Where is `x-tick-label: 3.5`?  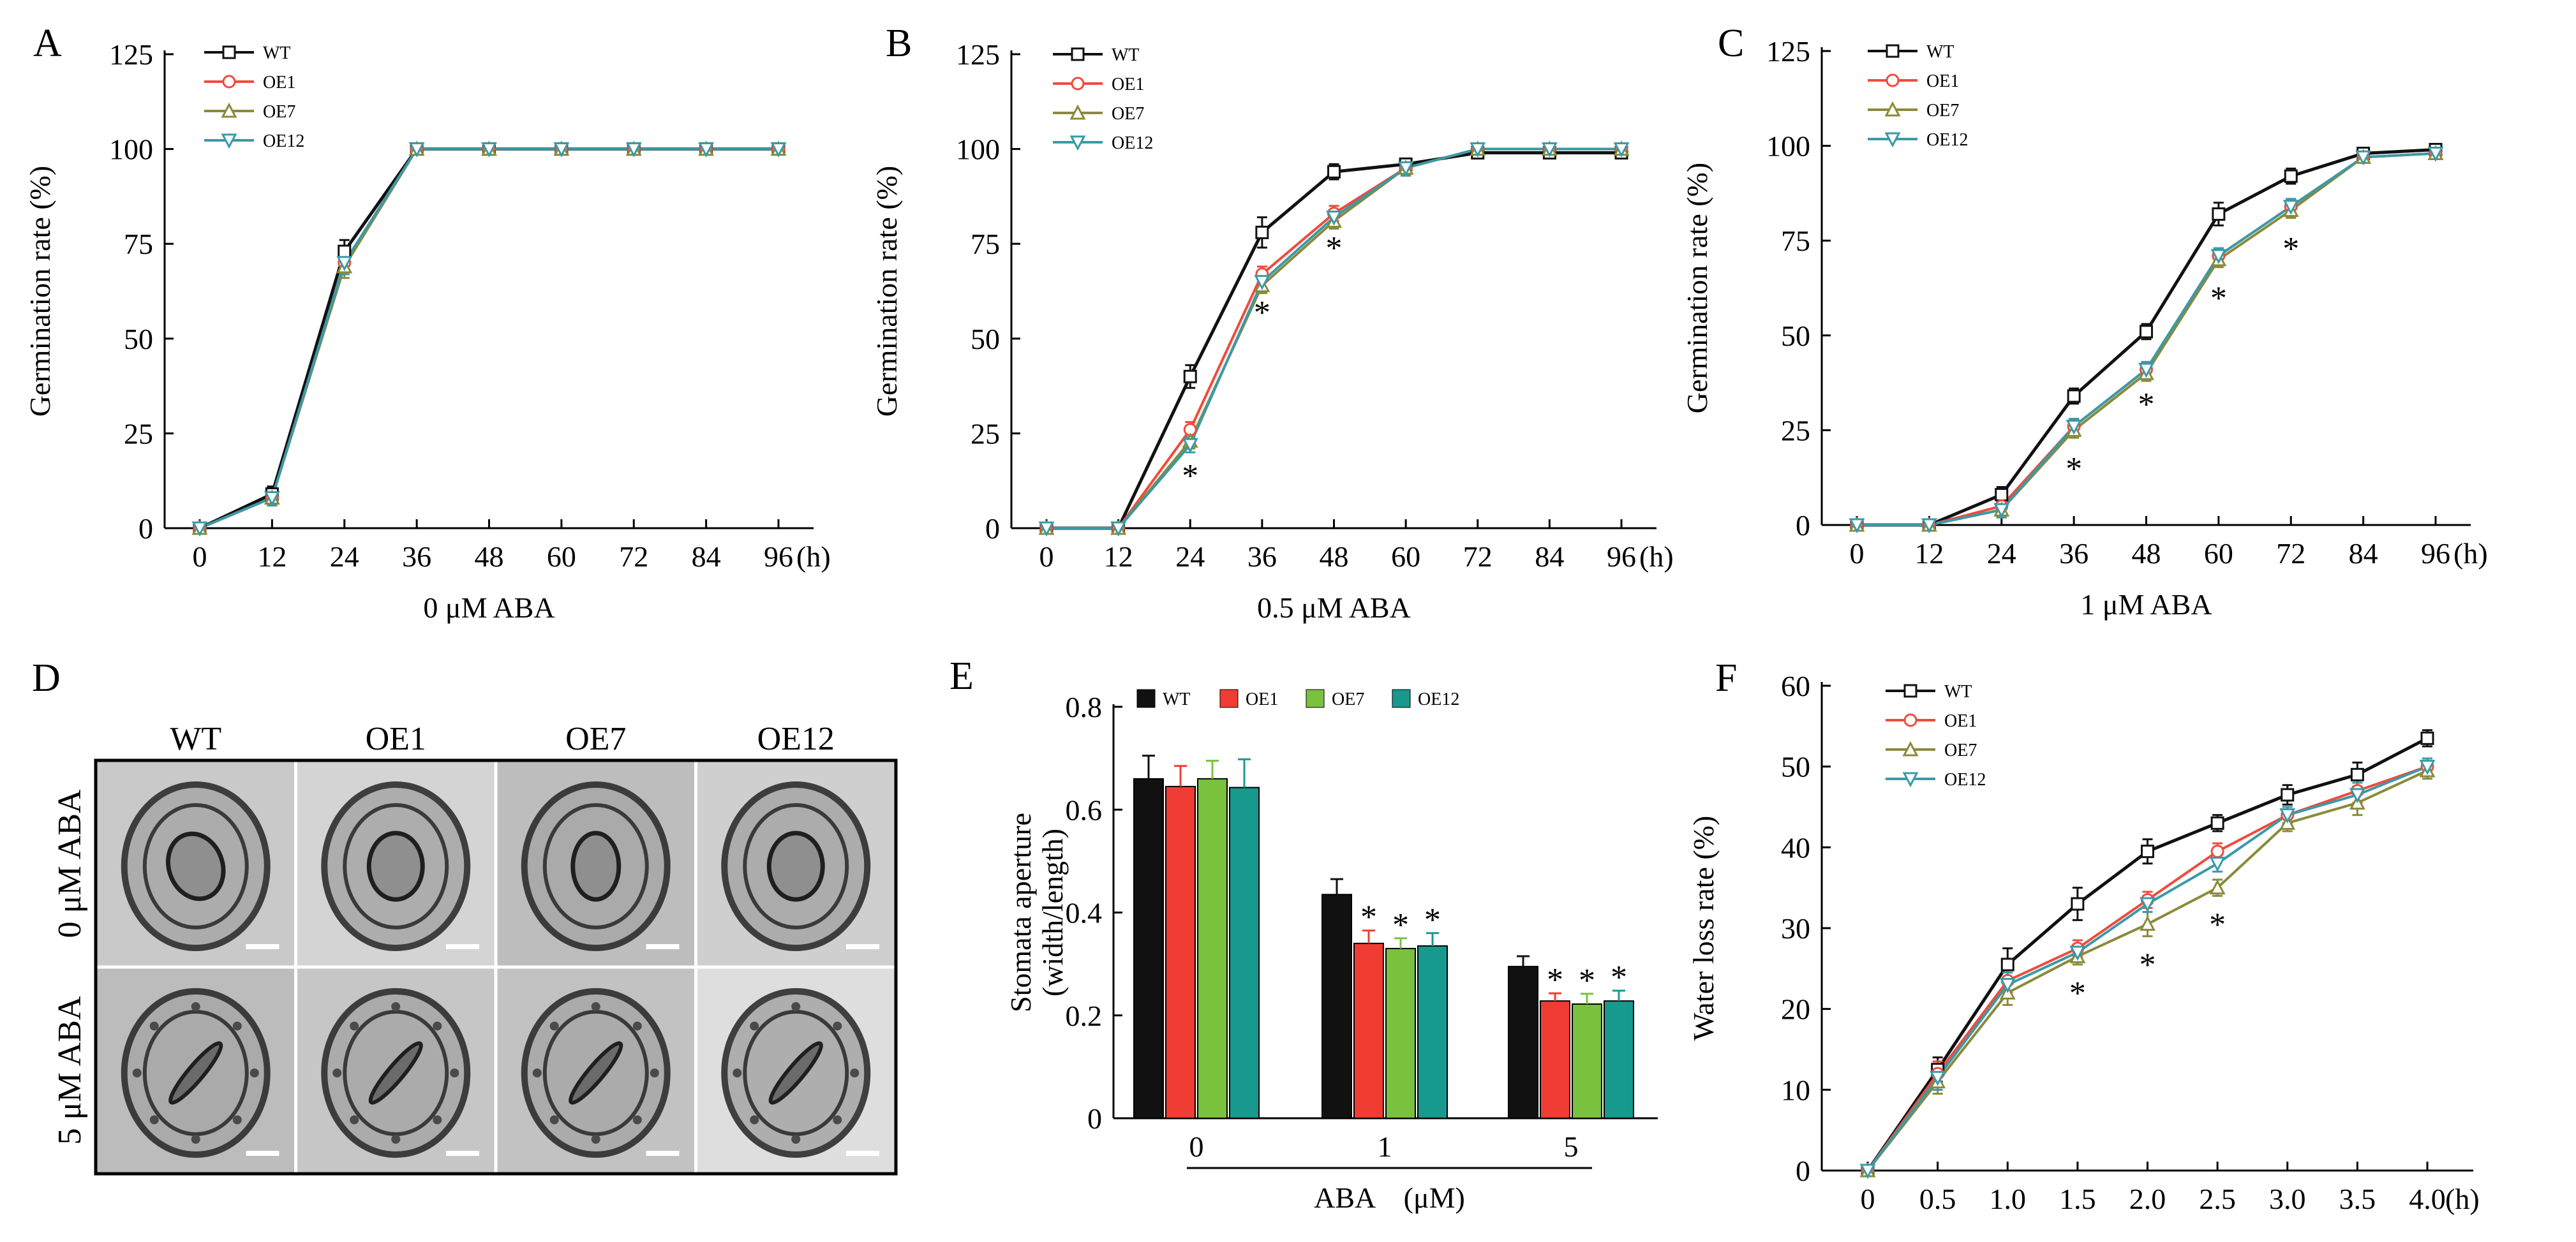
x-tick-label: 3.5 is located at coordinates (2357, 1199).